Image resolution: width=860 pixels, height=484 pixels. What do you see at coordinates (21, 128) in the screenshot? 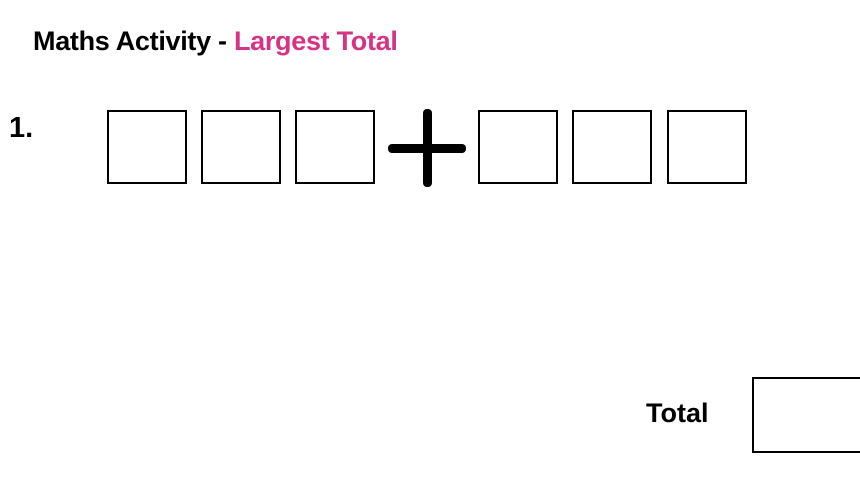
I see `question-number: 1.` at bounding box center [21, 128].